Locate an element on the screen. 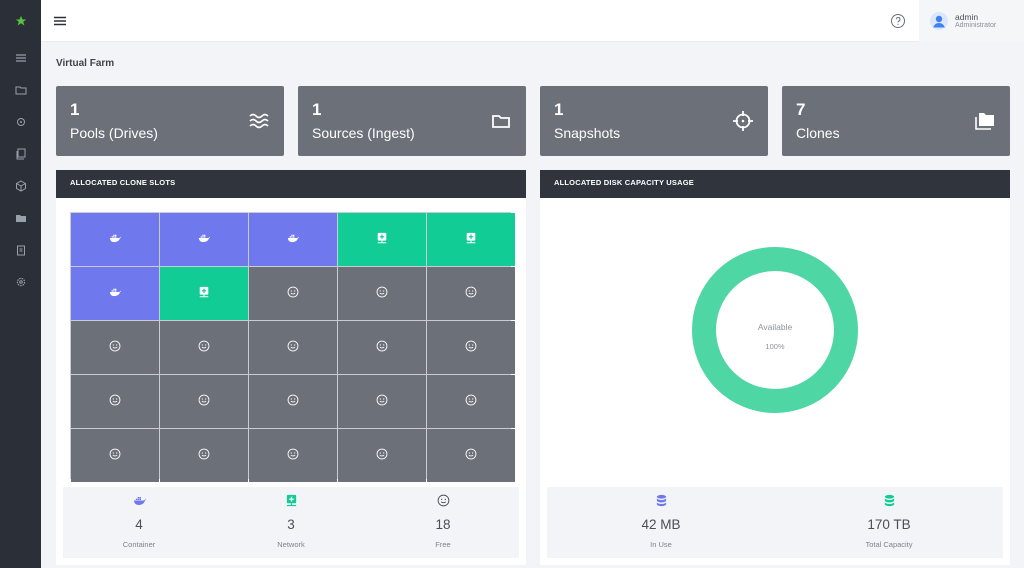 The height and width of the screenshot is (568, 1024). waves-icon is located at coordinates (259, 121).